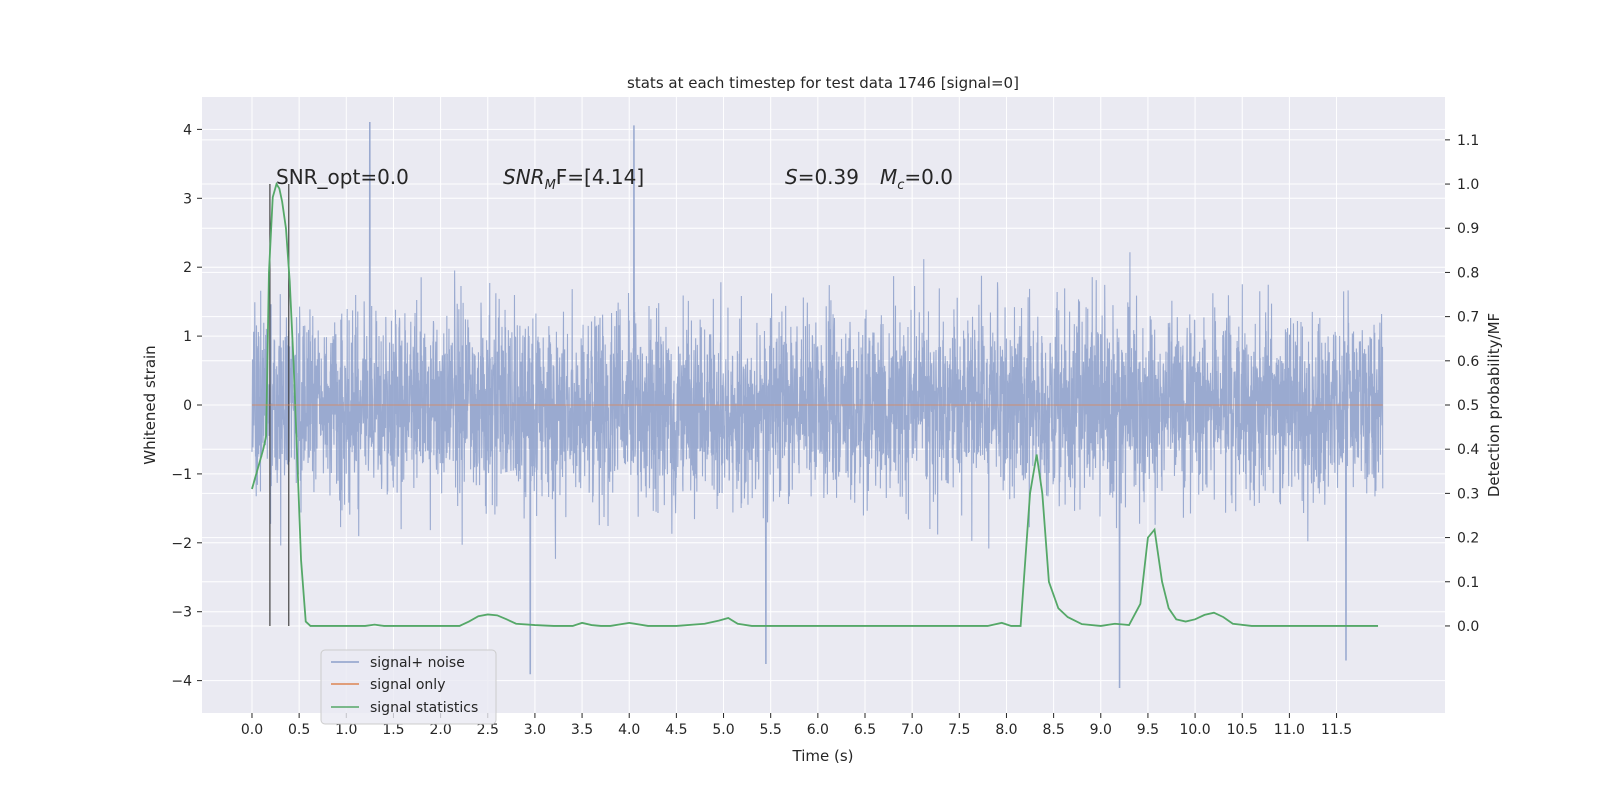  Describe the element at coordinates (1468, 141) in the screenshot. I see `y2-tick-label: 1.1` at that location.